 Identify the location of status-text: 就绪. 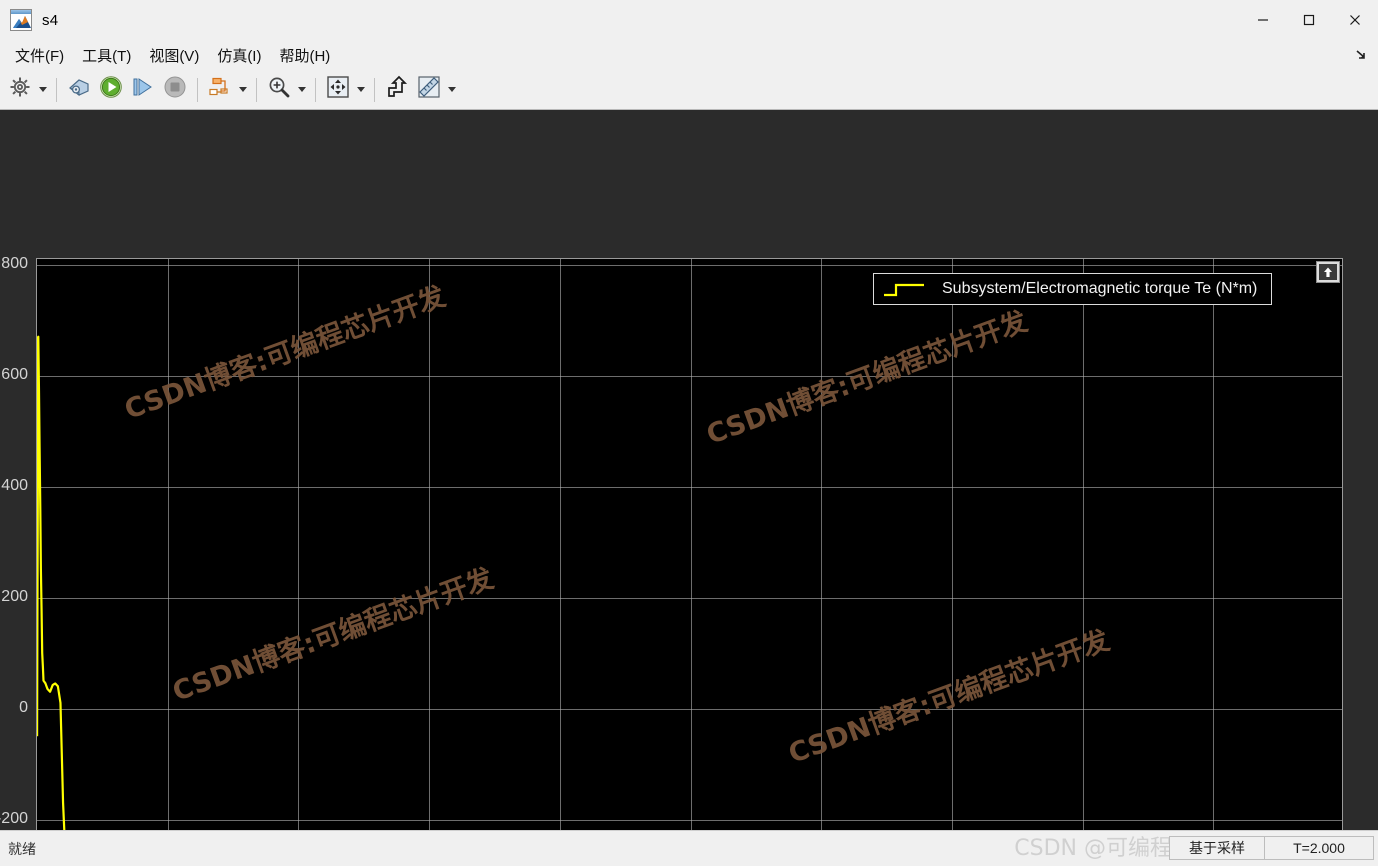
(22, 848).